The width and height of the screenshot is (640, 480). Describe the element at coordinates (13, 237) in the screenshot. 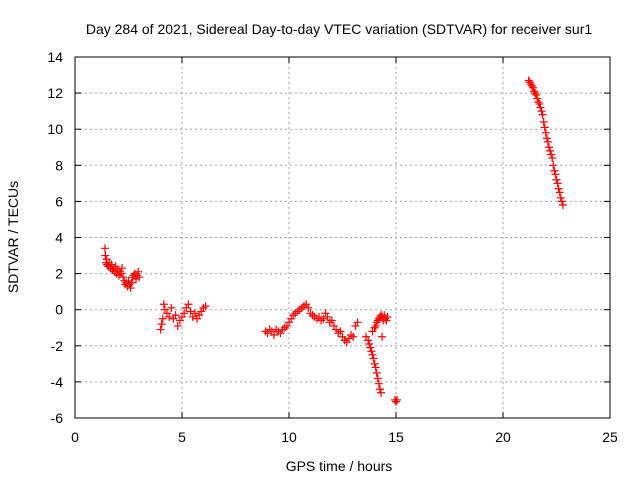

I see `y-axis-label: SDTVAR / TECUs` at that location.